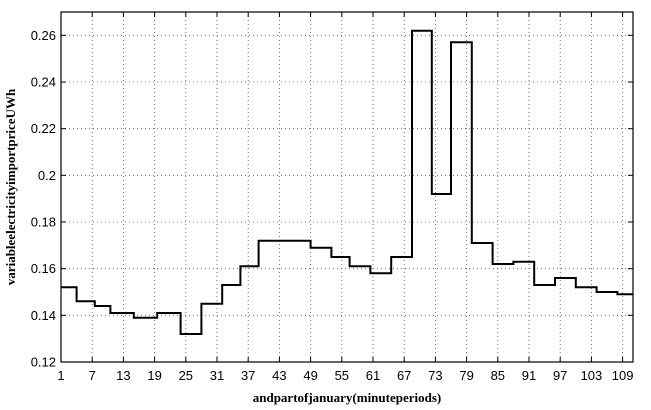 This screenshot has width=651, height=410. Describe the element at coordinates (43, 128) in the screenshot. I see `y-tick-label: 0.22` at that location.